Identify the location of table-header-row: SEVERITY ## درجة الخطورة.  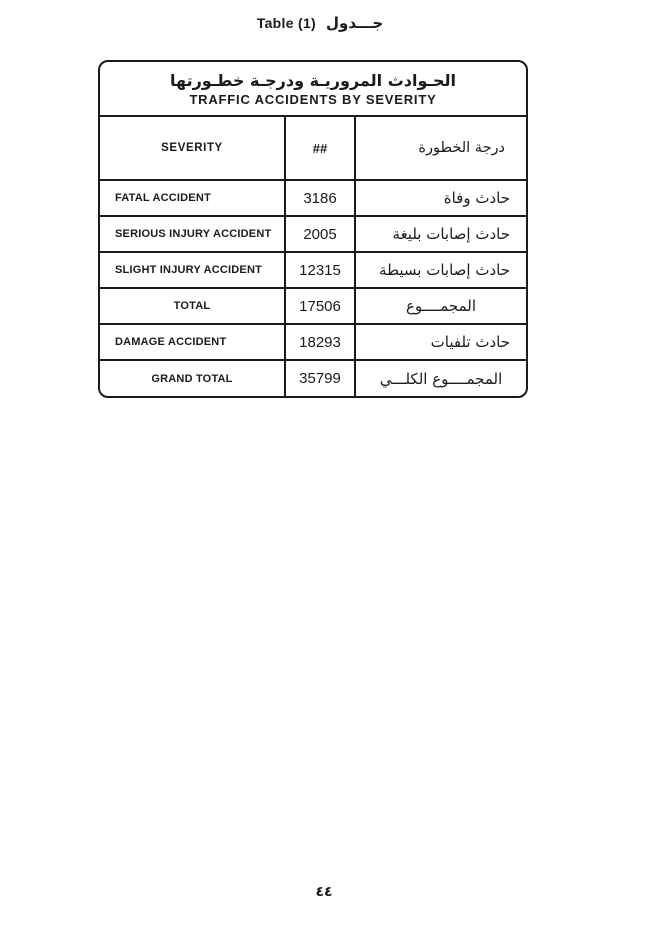
(313, 149).